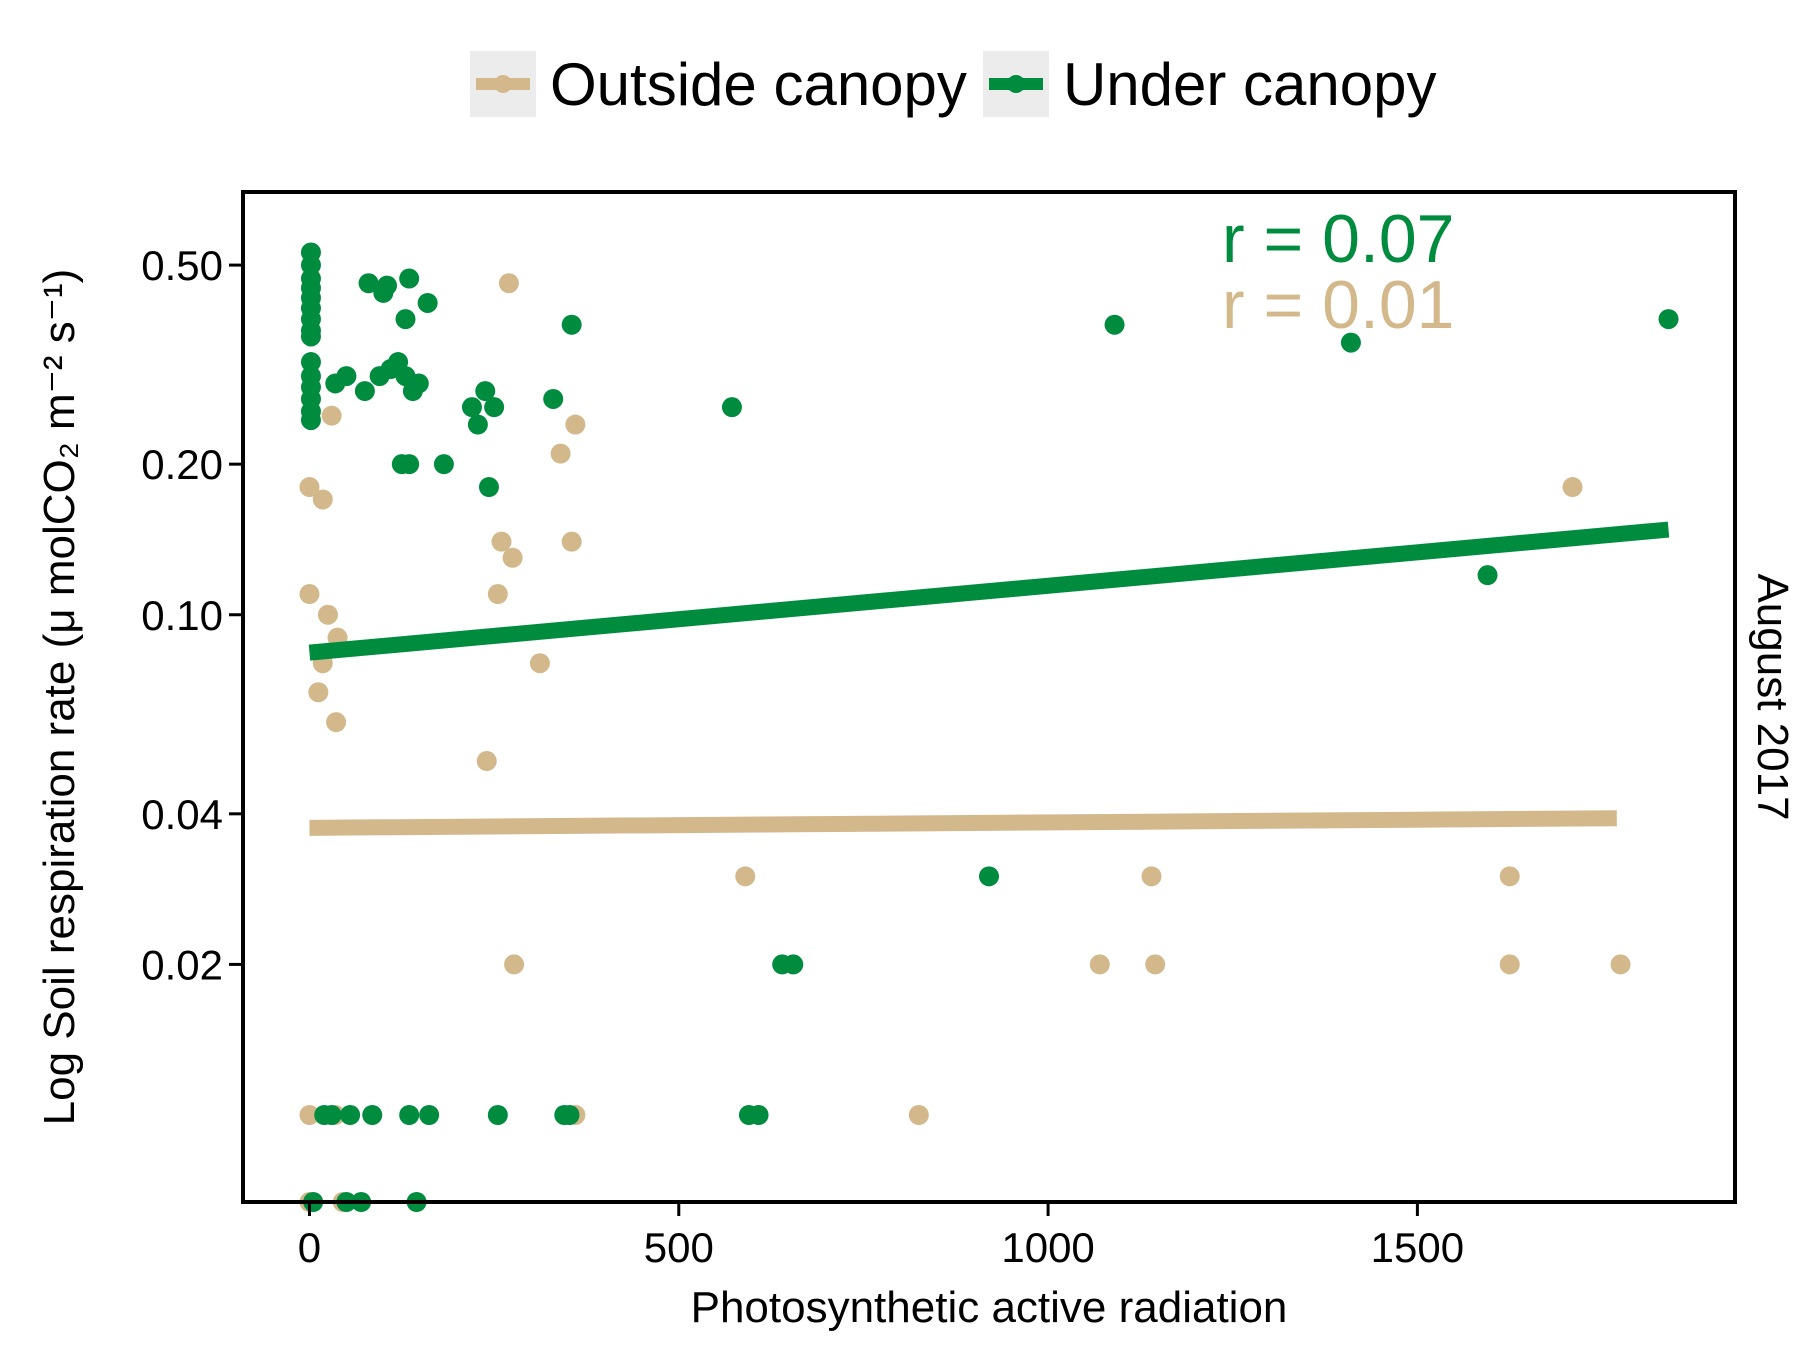  Describe the element at coordinates (182, 964) in the screenshot. I see `y-tick-label-4: 0.02` at that location.